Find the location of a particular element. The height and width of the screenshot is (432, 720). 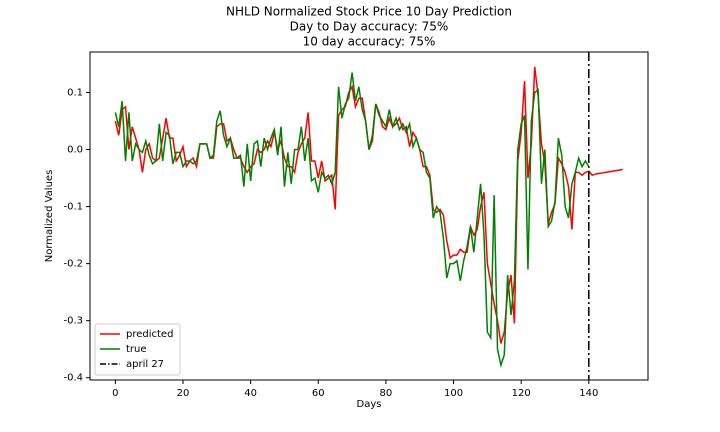

y-axis-label: Normalized Values is located at coordinates (49, 216).